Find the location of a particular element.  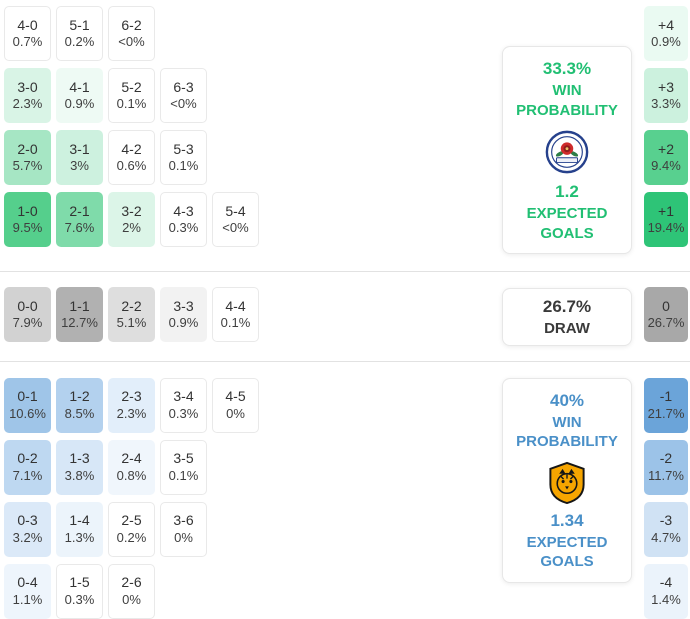

cell-probability-label: 7.9% is located at coordinates (27, 323).